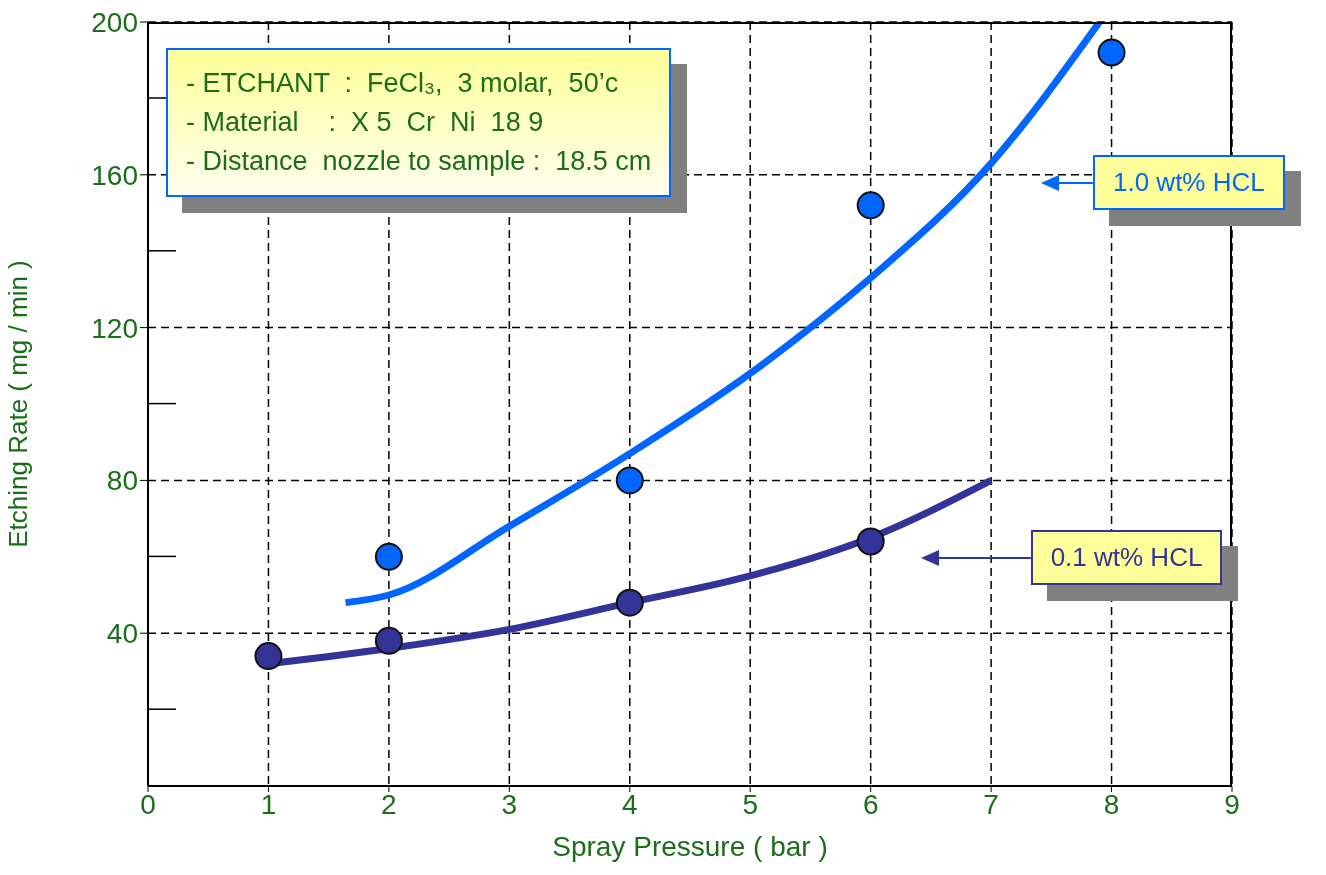 Image resolution: width=1326 pixels, height=875 pixels. What do you see at coordinates (991, 804) in the screenshot?
I see `x-tick-label: 7` at bounding box center [991, 804].